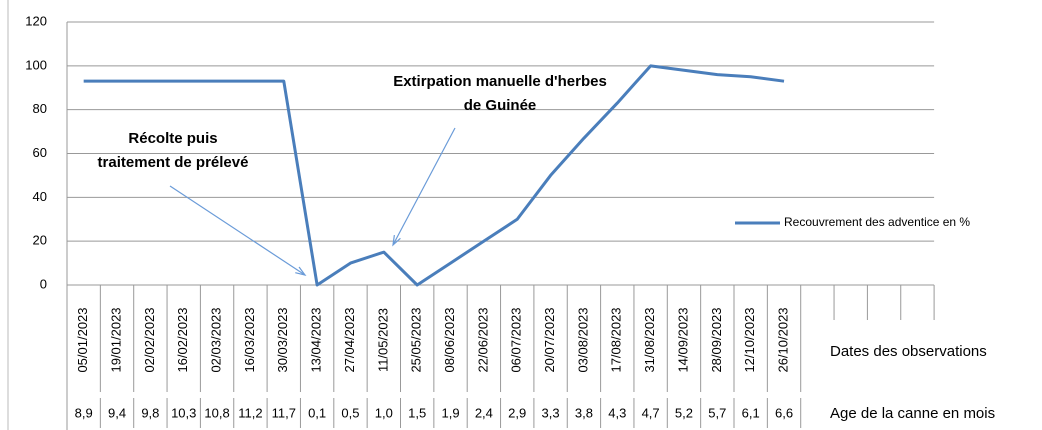  Describe the element at coordinates (173, 162) in the screenshot. I see `annotation: traitement de prélevé` at that location.